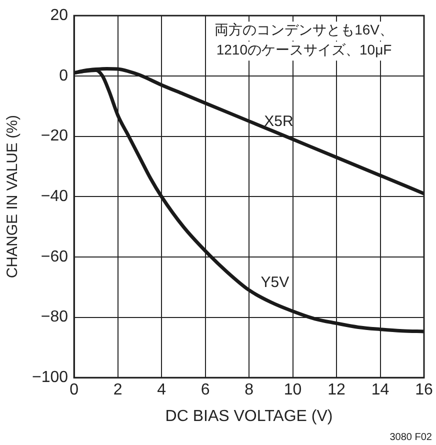  What do you see at coordinates (249, 390) in the screenshot?
I see `x-tick-label: 8` at bounding box center [249, 390].